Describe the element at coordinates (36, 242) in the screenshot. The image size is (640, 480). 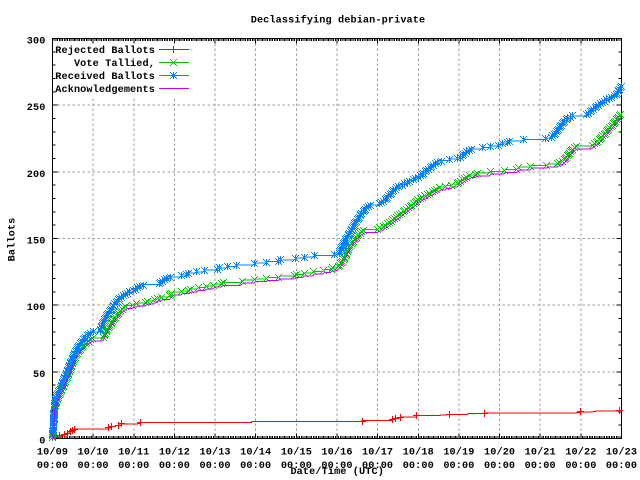
I see `svg-text: 150` at that location.